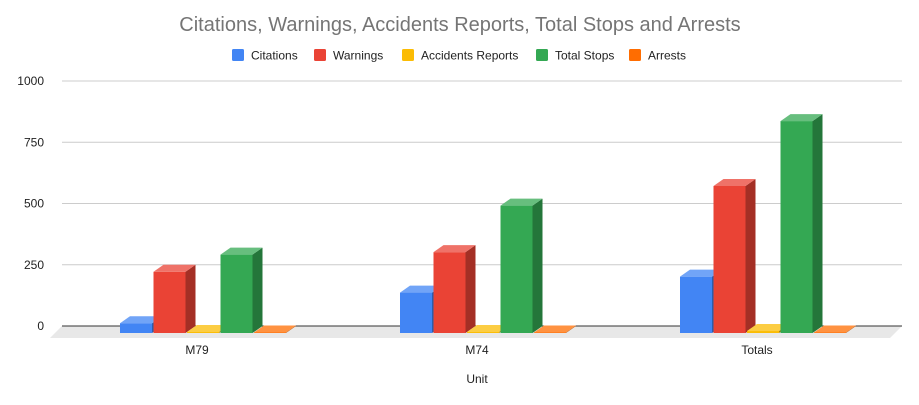 The height and width of the screenshot is (405, 919). What do you see at coordinates (667, 56) in the screenshot?
I see `legend-label: Arrests` at bounding box center [667, 56].